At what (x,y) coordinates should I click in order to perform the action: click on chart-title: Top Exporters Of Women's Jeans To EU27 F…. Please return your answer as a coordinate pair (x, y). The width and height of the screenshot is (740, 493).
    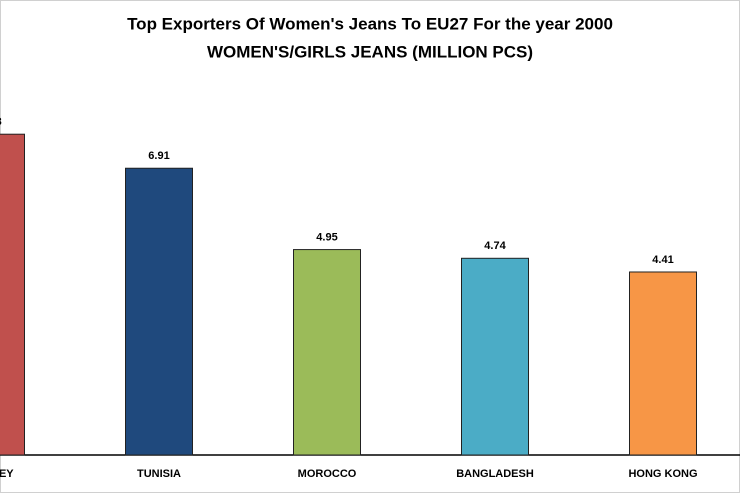
    Looking at the image, I should click on (370, 23).